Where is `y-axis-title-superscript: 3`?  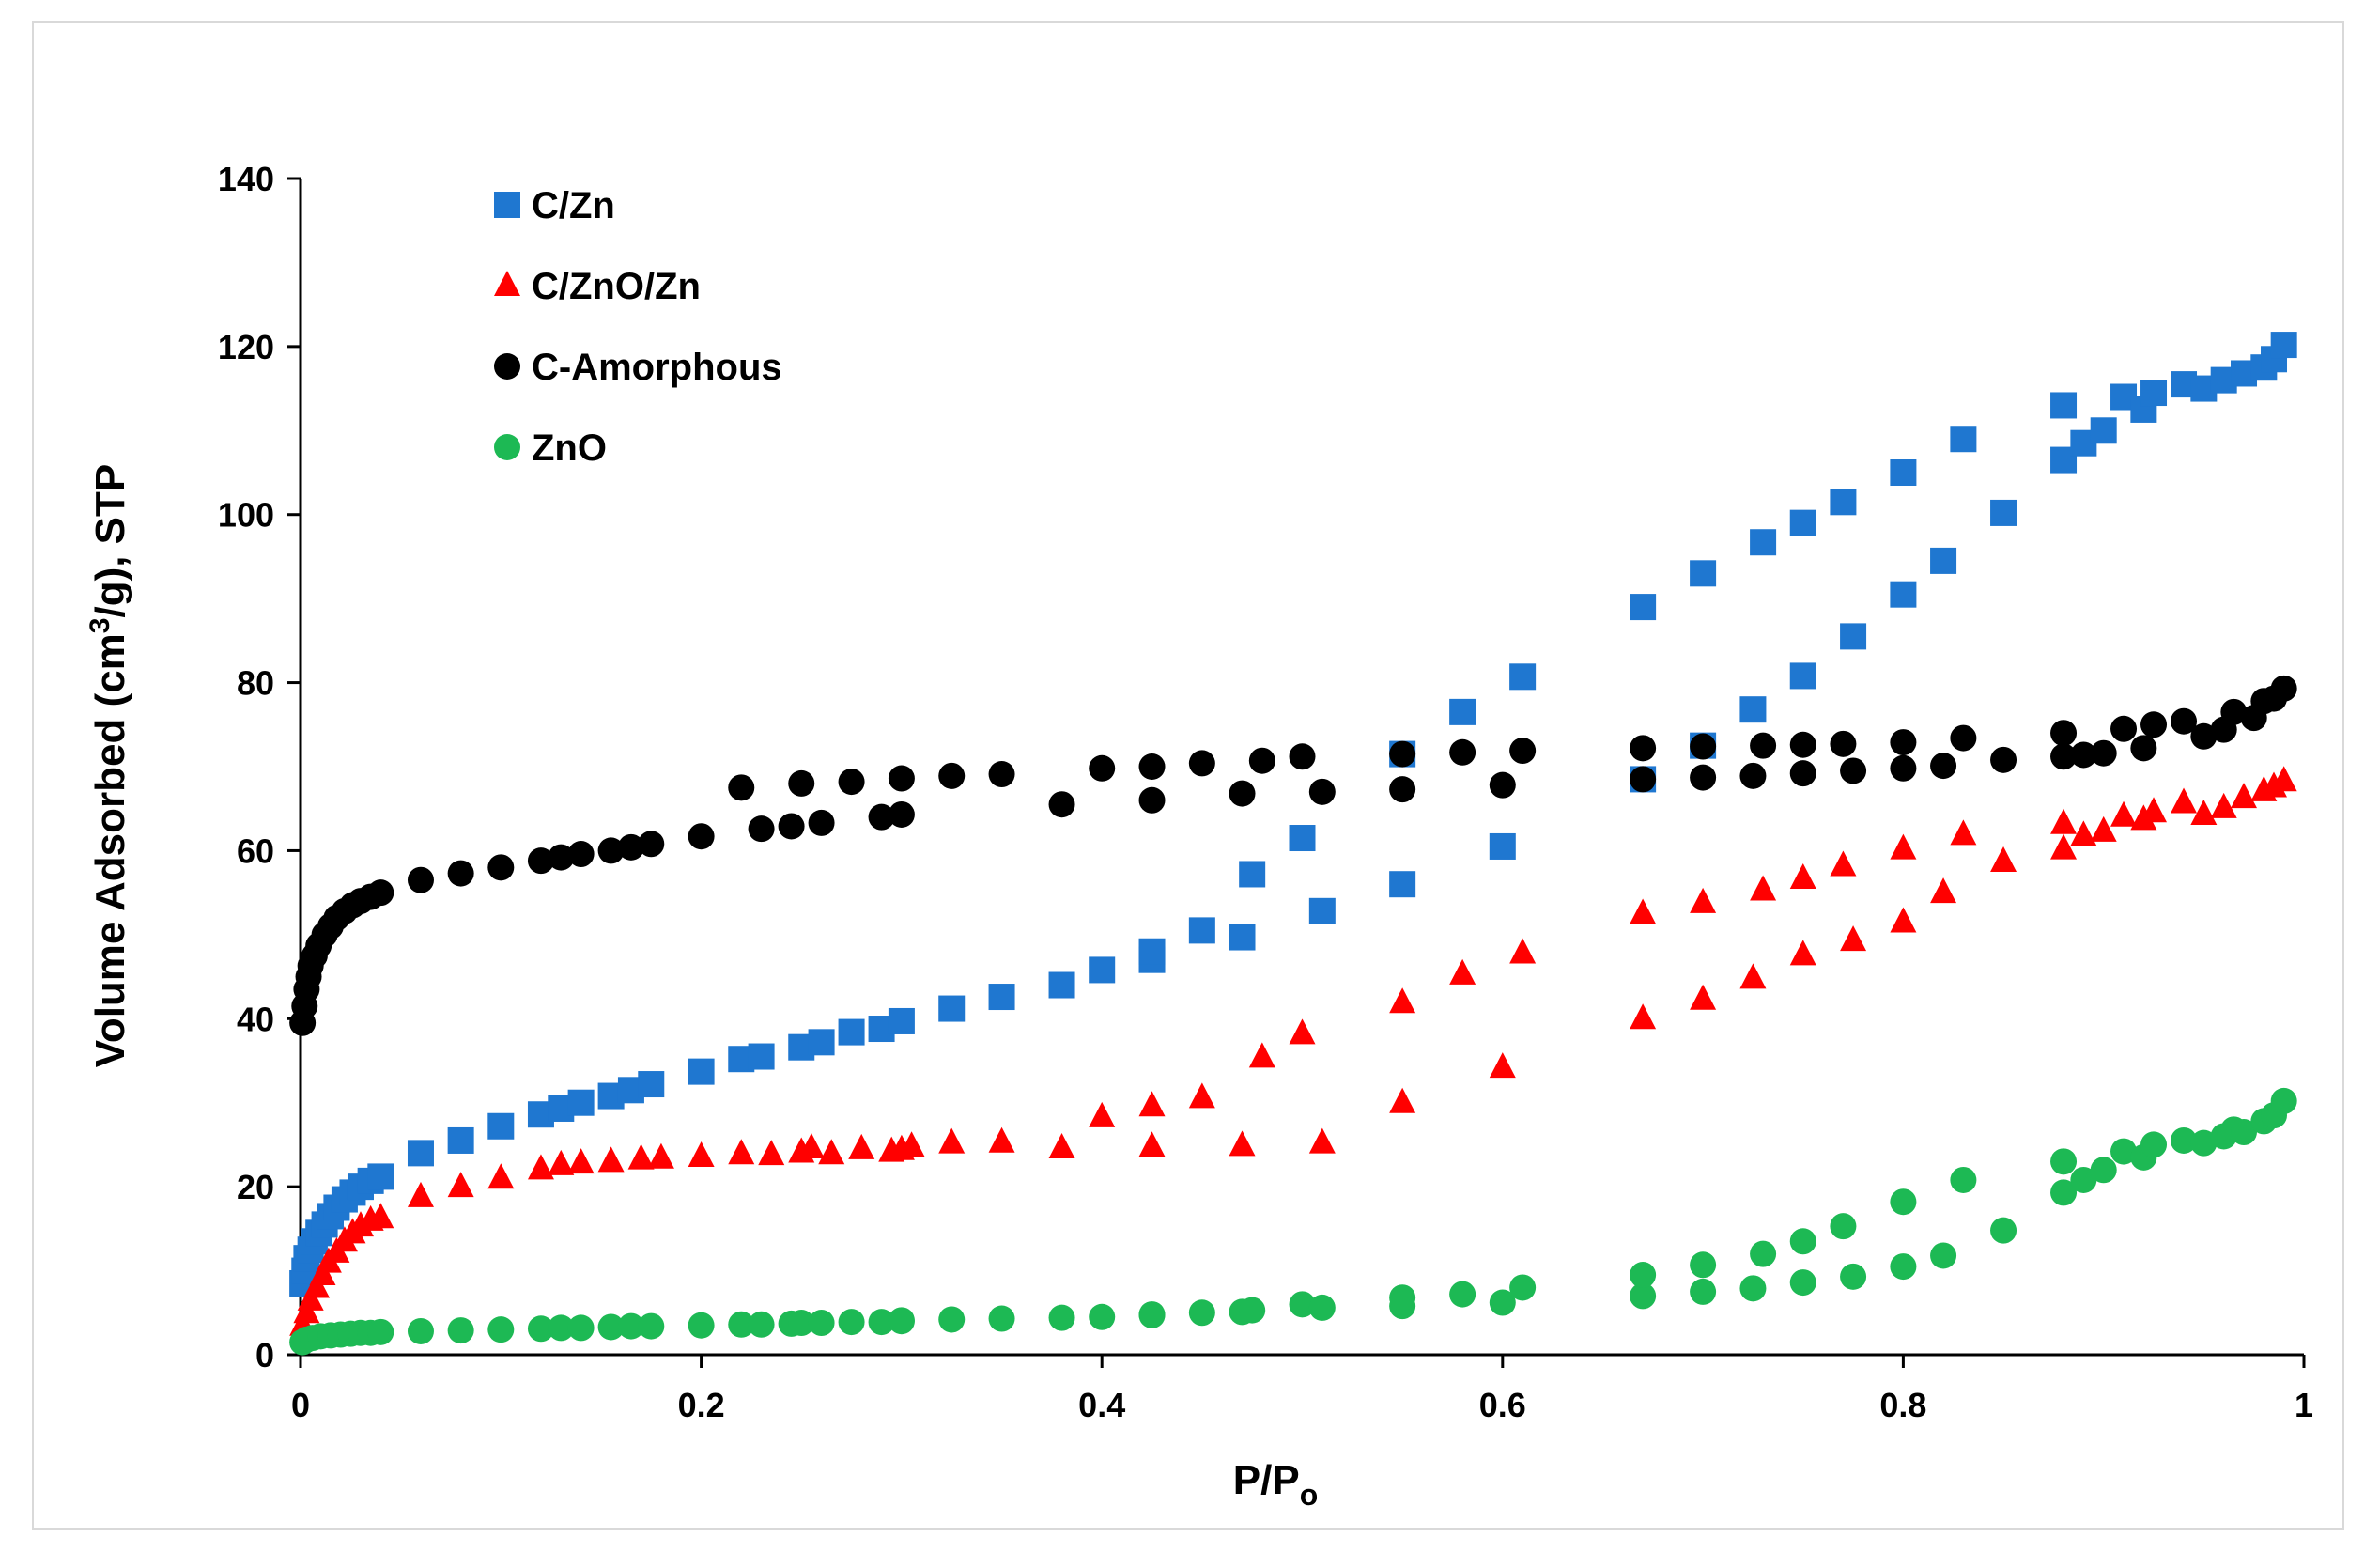 y-axis-title-superscript: 3 is located at coordinates (100, 626).